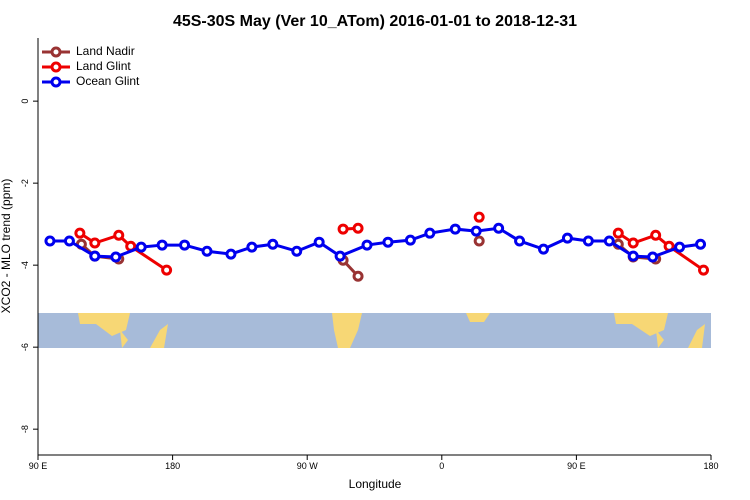 This screenshot has height=500, width=750. Describe the element at coordinates (441, 466) in the screenshot. I see `x-tick-label: 0` at that location.